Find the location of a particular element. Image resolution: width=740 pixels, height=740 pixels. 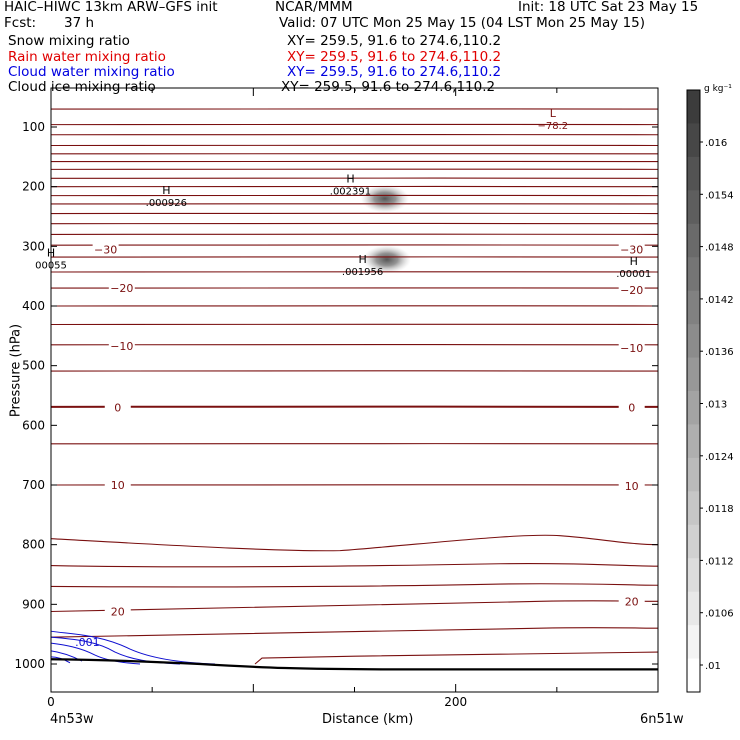

y-axis-label: Pressure (hPa) is located at coordinates (16, 370).